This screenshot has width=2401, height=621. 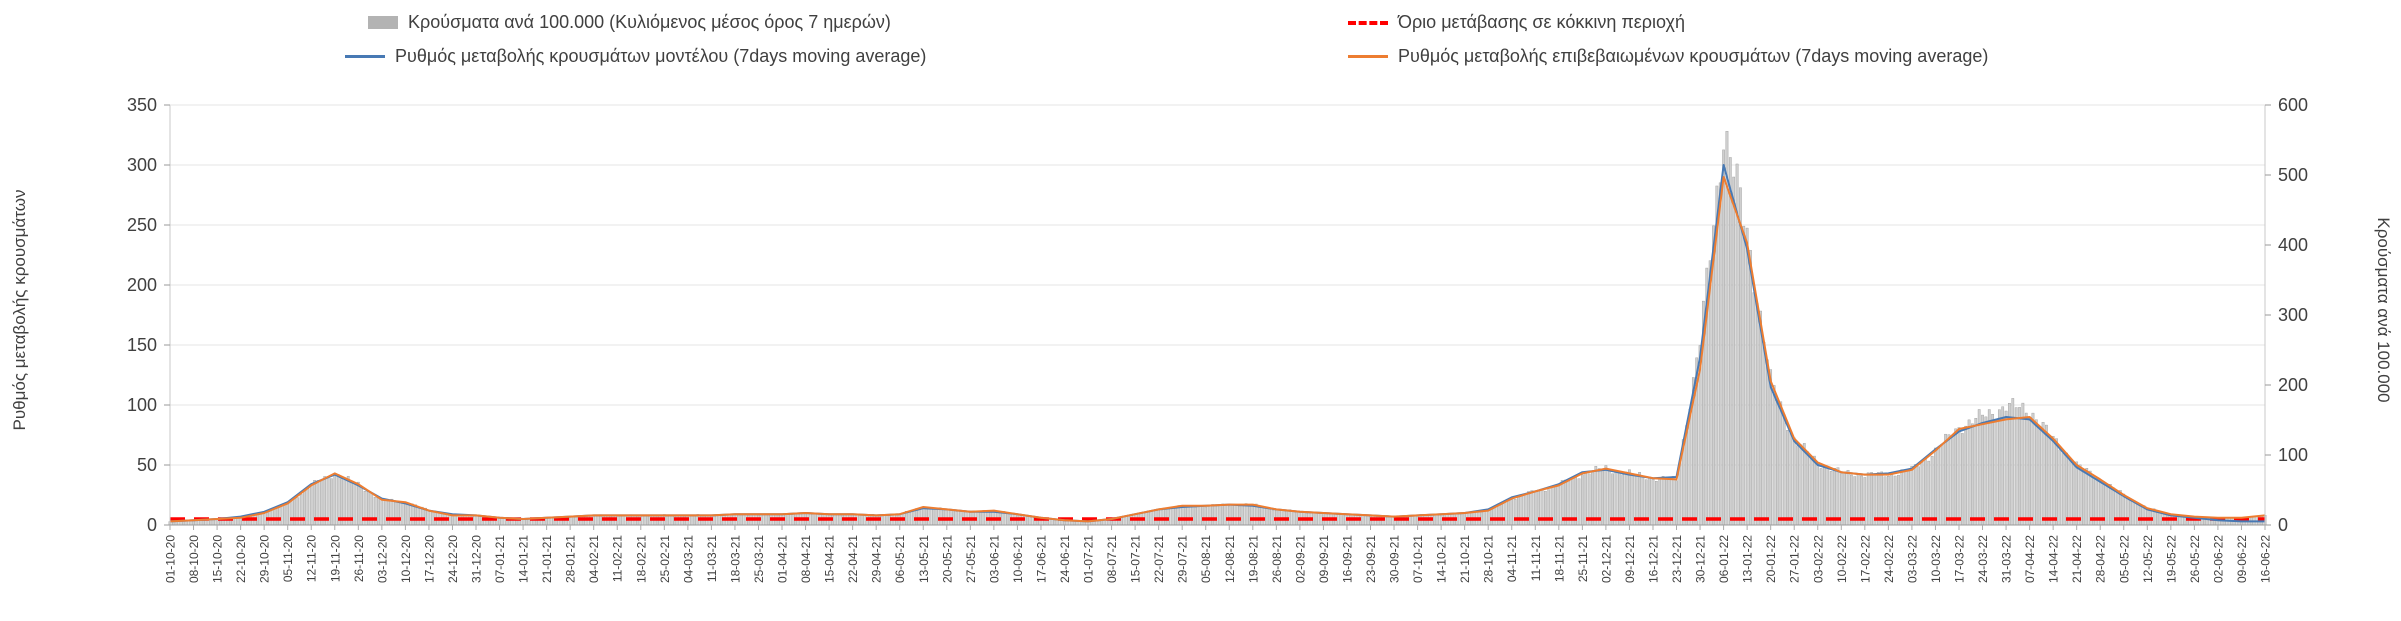 What do you see at coordinates (147, 465) in the screenshot?
I see `svg-text: 50` at bounding box center [147, 465].